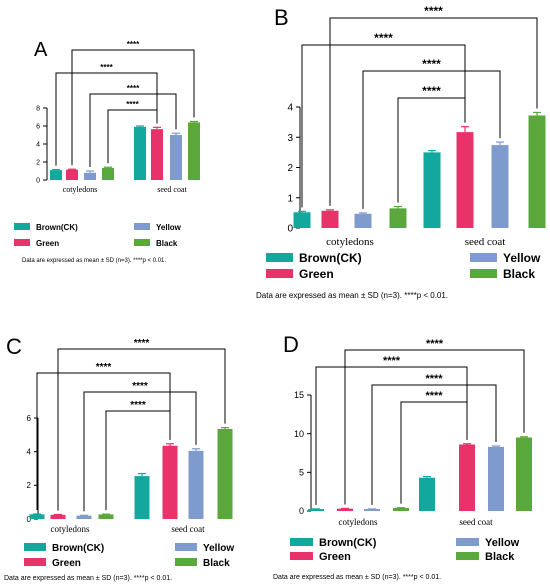 This screenshot has height=586, width=550. Describe the element at coordinates (299, 395) in the screenshot. I see `y-tick-label: 15` at that location.